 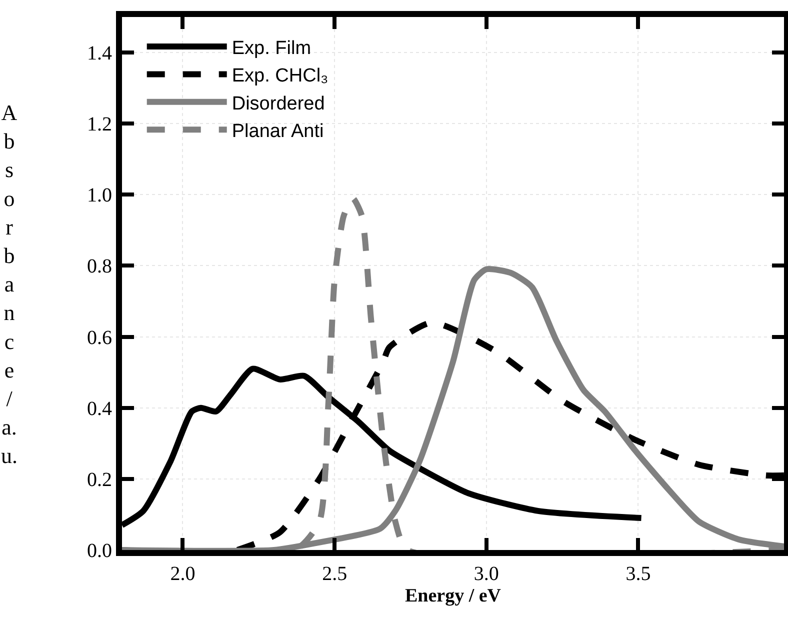 I want to click on x-tick-label: 2.5, so click(x=335, y=574).